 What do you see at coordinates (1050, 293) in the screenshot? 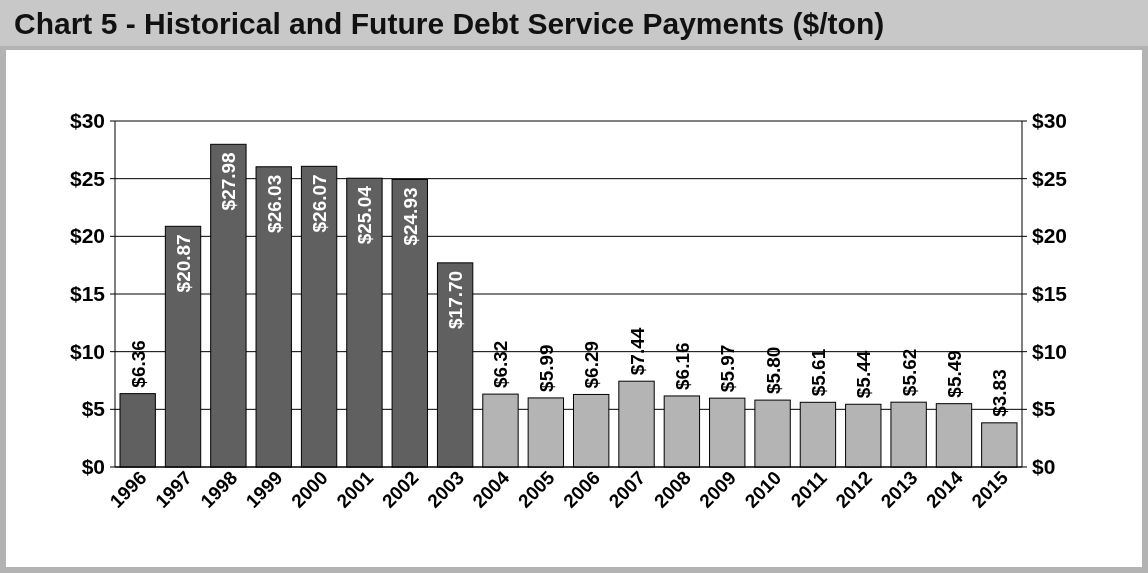
I see `y2-tick-label: $15` at bounding box center [1050, 293].